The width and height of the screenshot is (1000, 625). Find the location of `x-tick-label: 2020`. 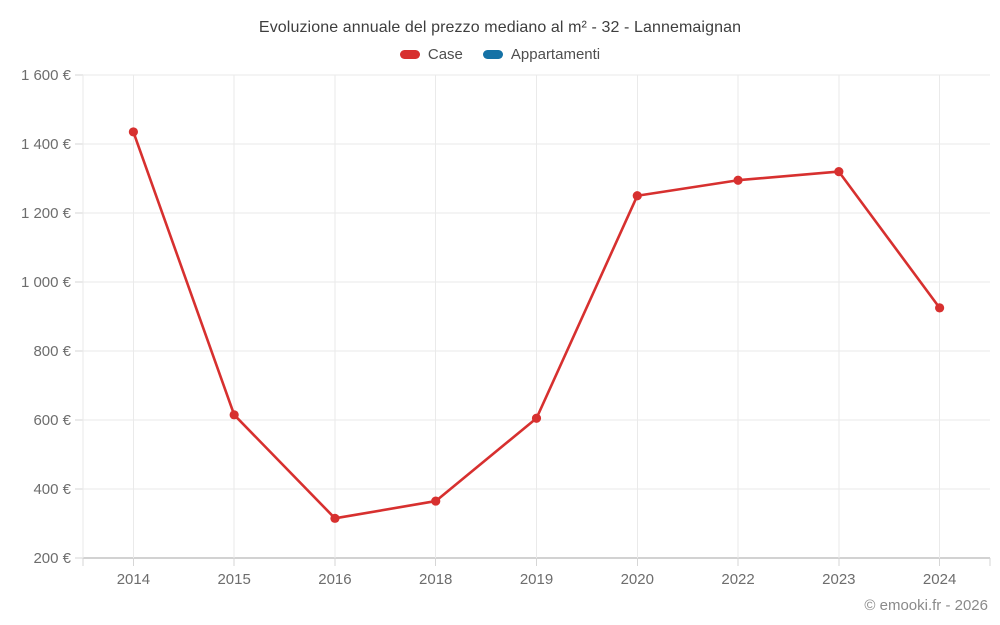

x-tick-label: 2020 is located at coordinates (637, 579).